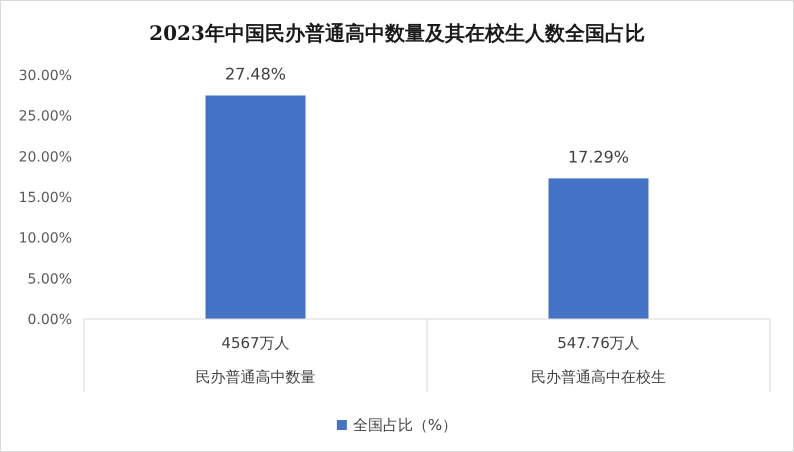 The image size is (794, 452). I want to click on text: 547.76万人, so click(598, 343).